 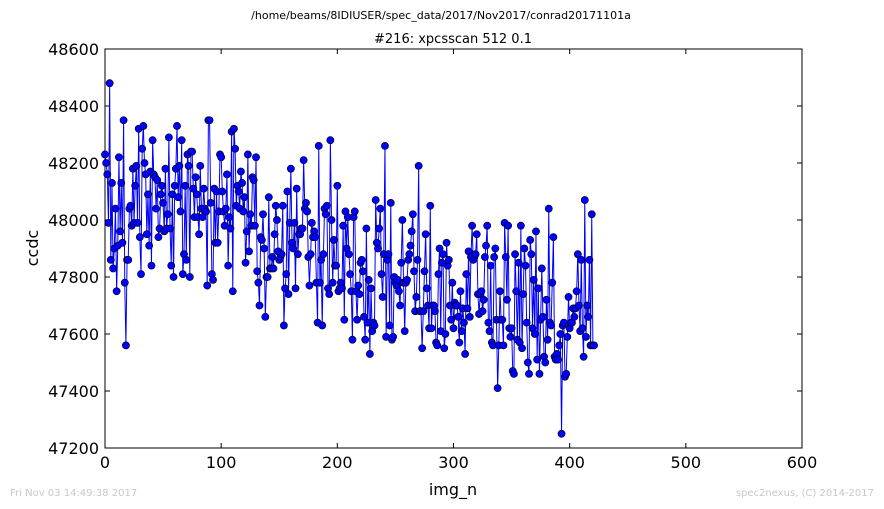 I want to click on footer-timestamp: Fri Nov 03 14:49:38 2017, so click(x=74, y=493).